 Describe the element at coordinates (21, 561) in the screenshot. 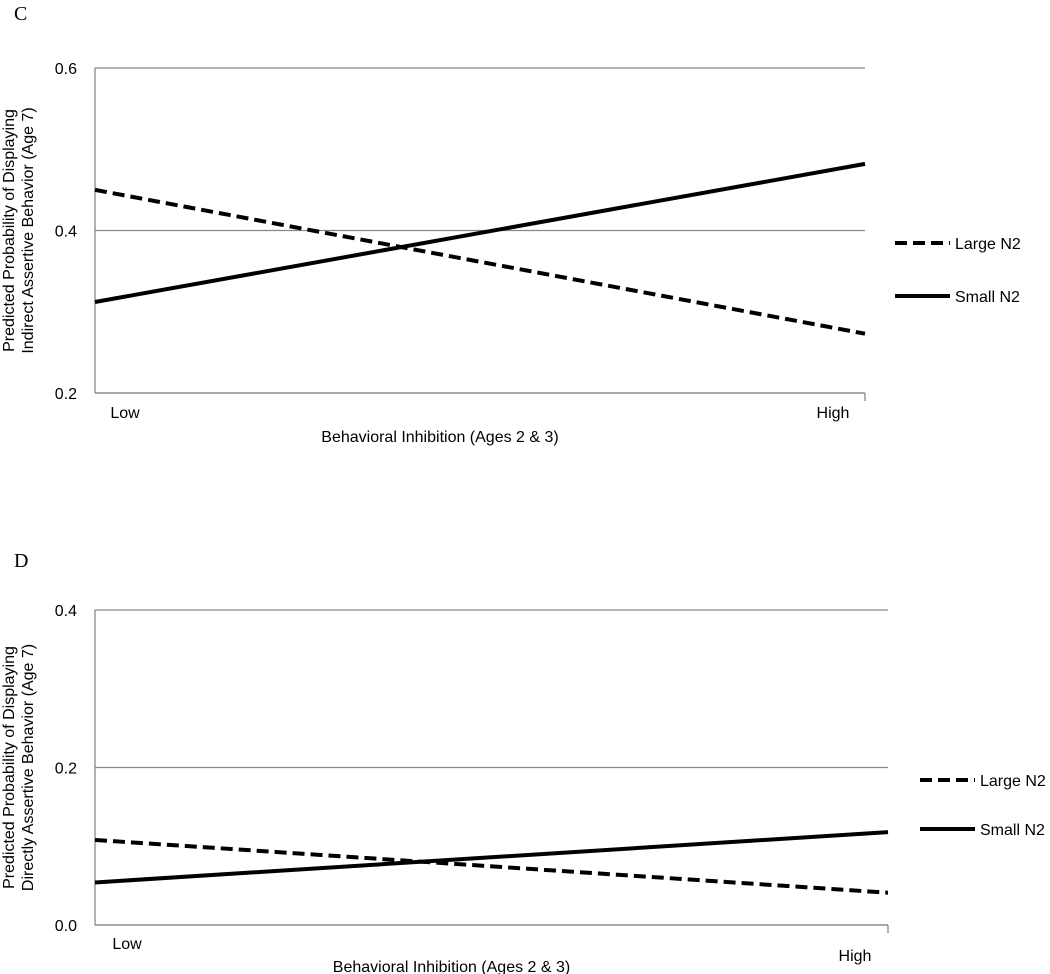

I see `panel-label: D` at that location.